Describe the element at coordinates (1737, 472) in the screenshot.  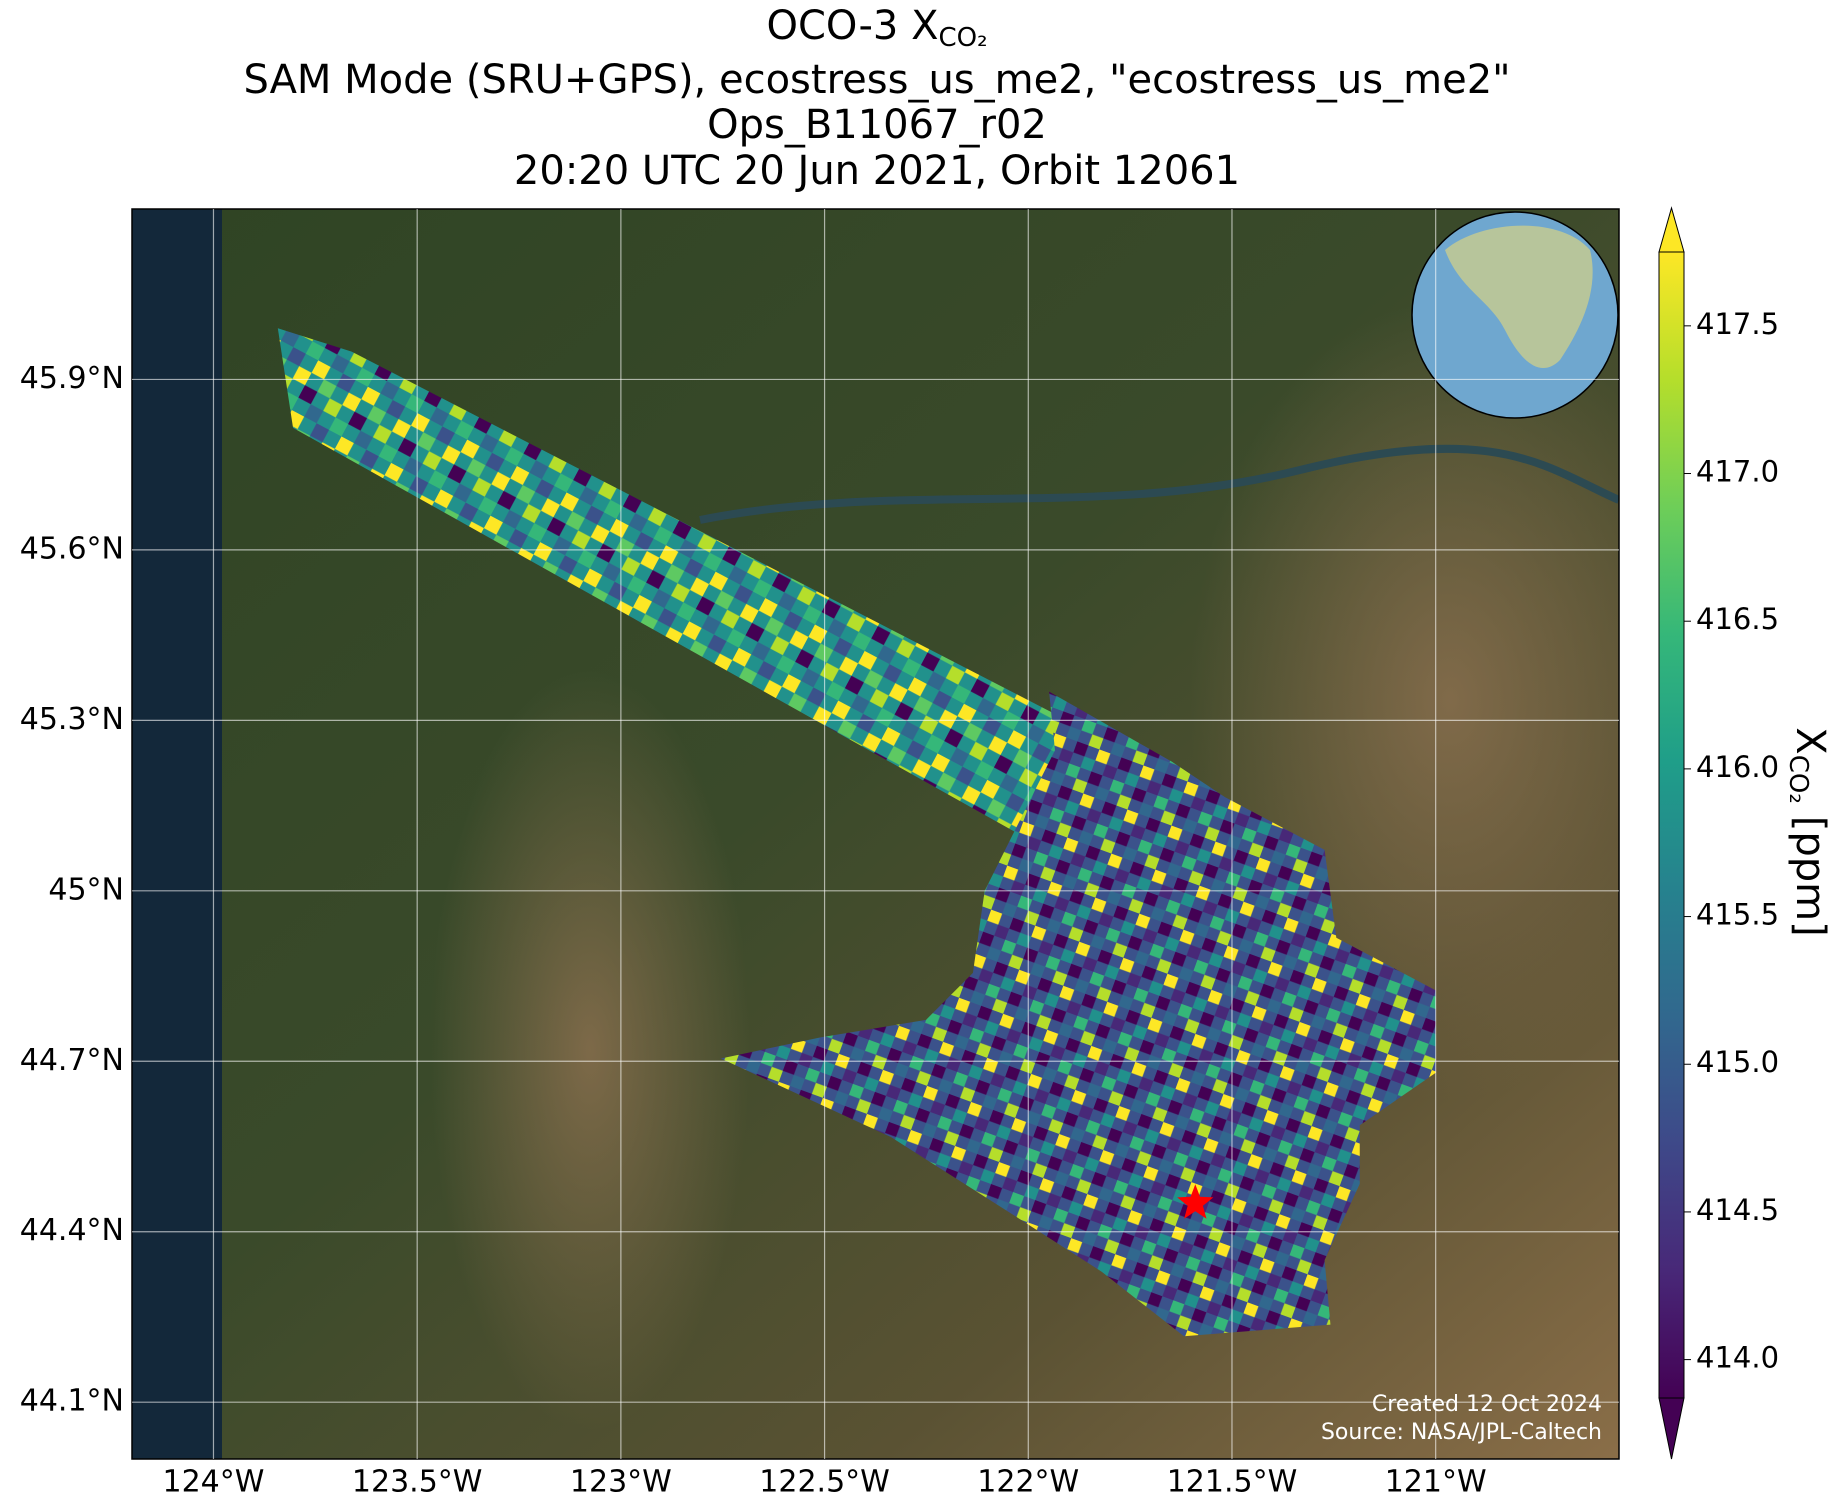
I see `colorbar-tick-label: 417.0` at that location.